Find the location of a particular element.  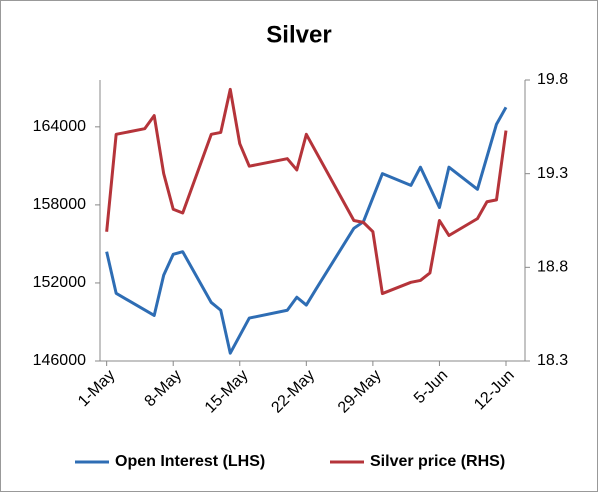

y-tick-label: 158000 is located at coordinates (59, 204).